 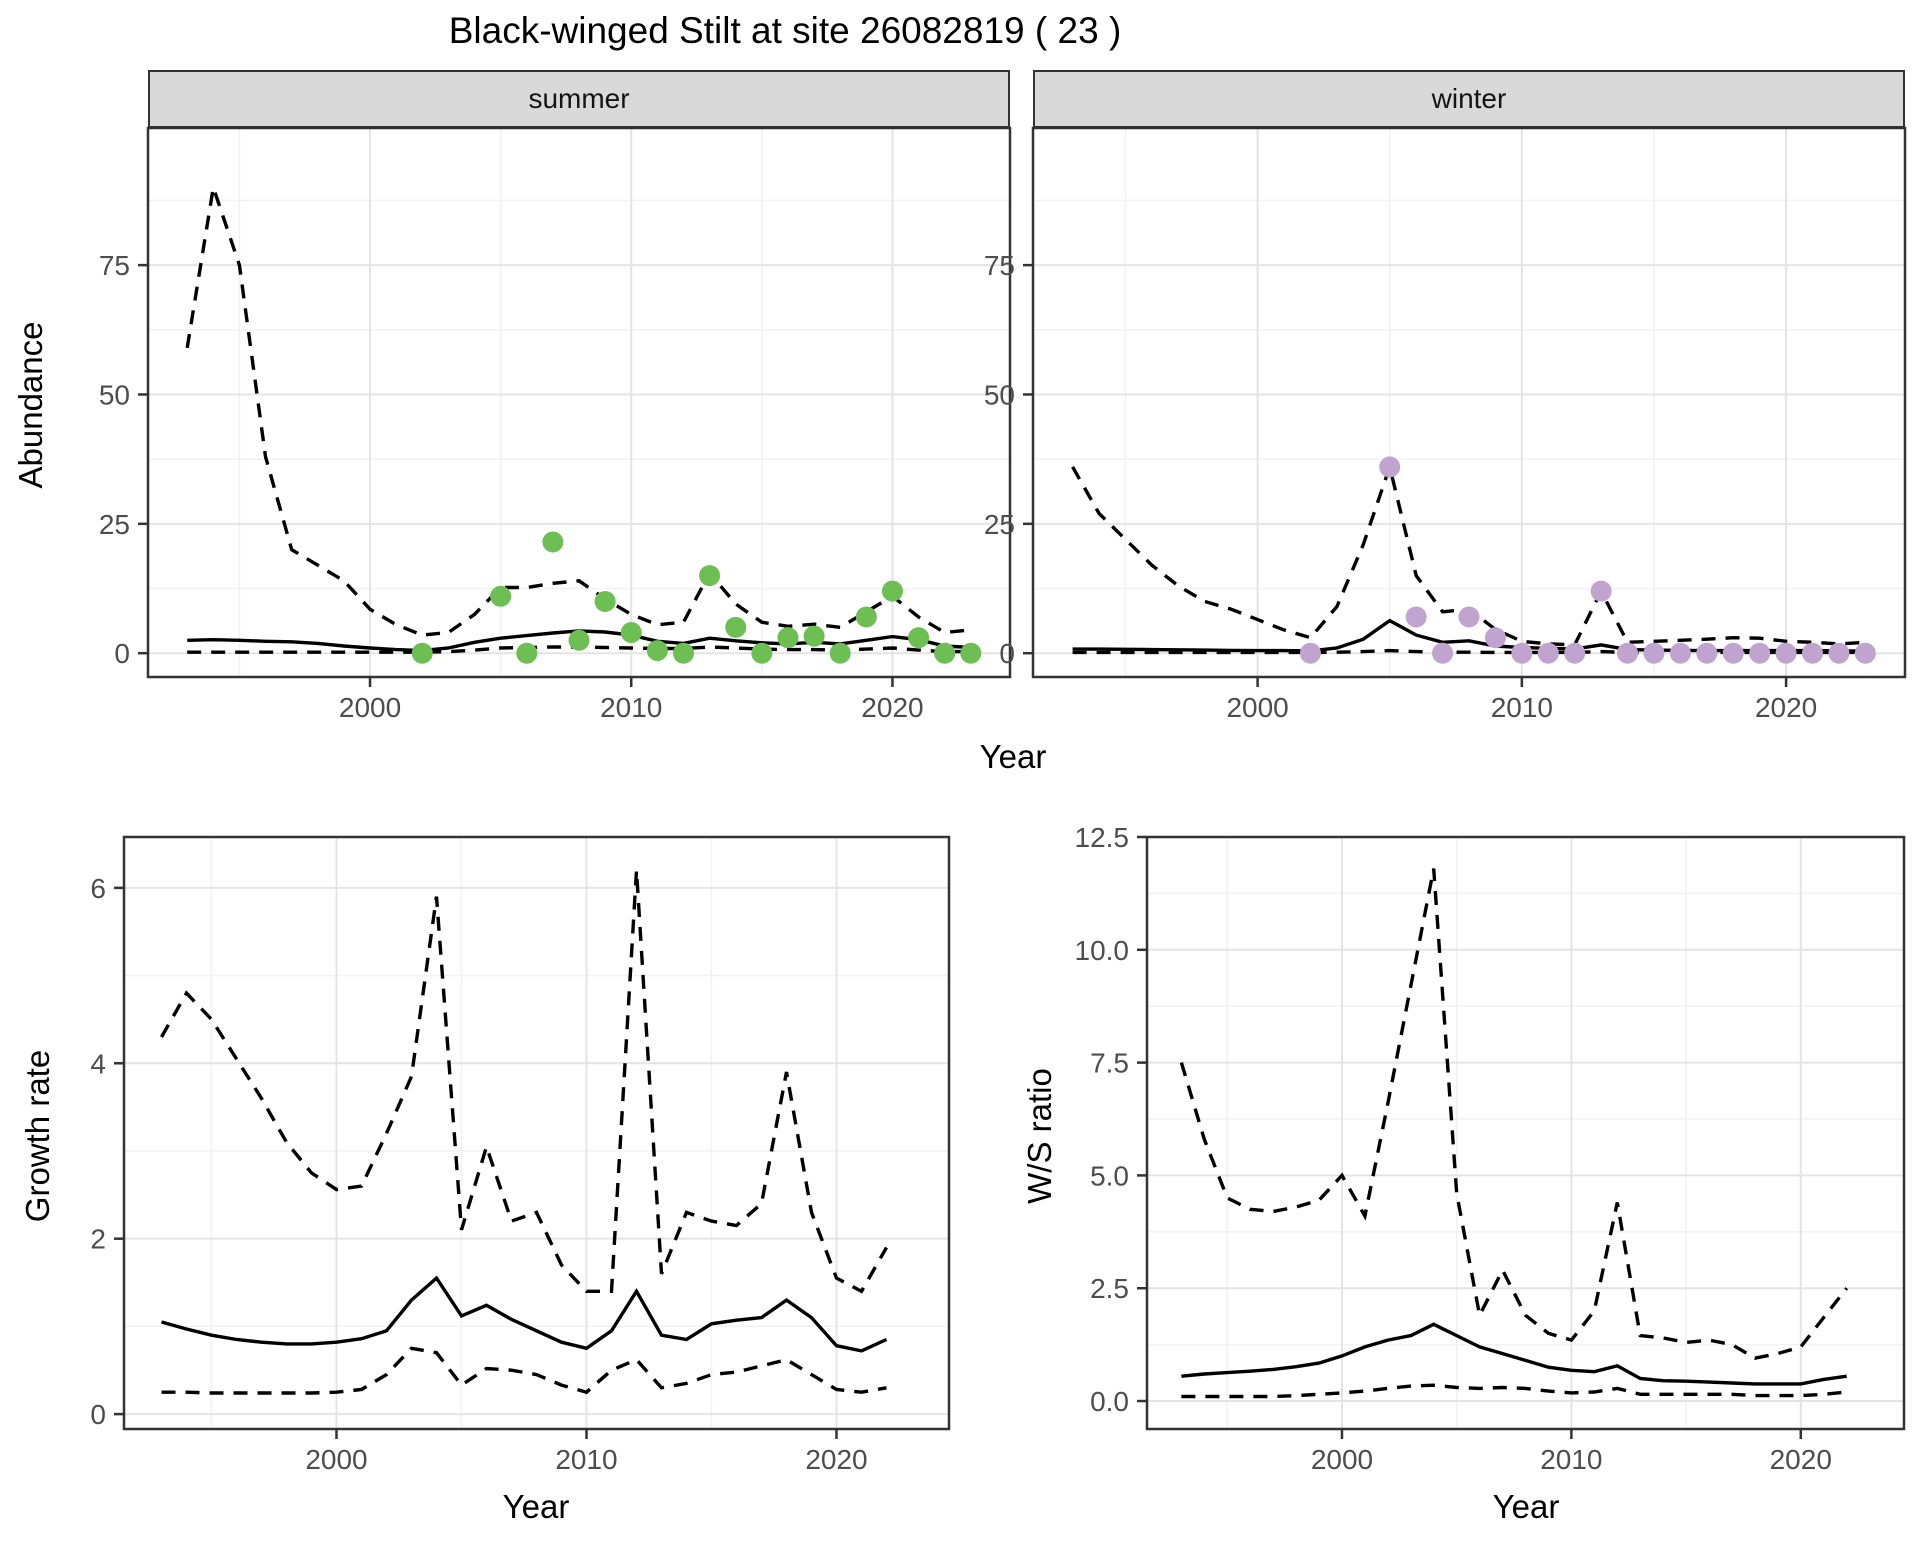 I want to click on y-tick-label: 2.5, so click(x=1109, y=1288).